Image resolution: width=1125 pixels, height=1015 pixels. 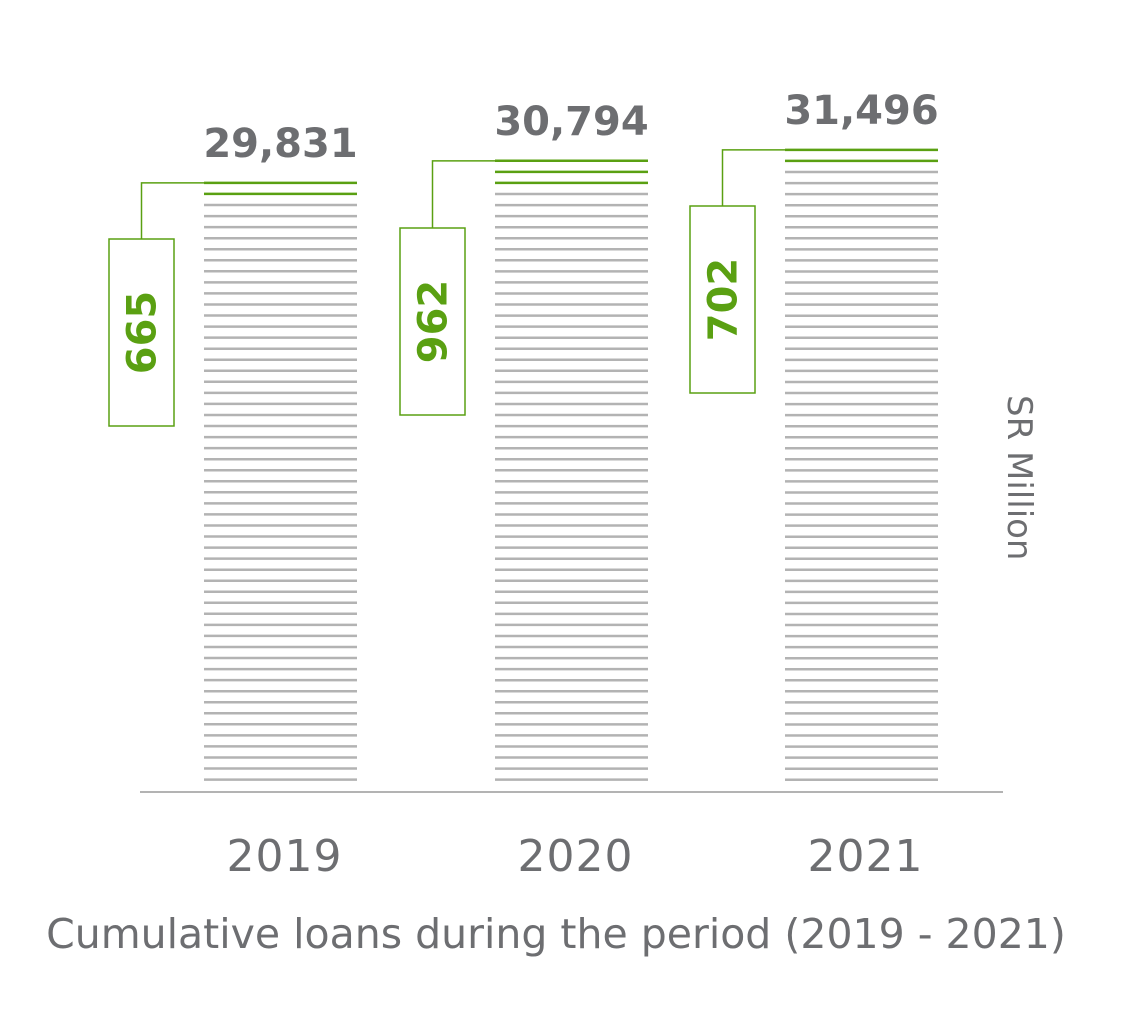 What do you see at coordinates (861, 111) in the screenshot?
I see `total-value-label: 31,496` at bounding box center [861, 111].